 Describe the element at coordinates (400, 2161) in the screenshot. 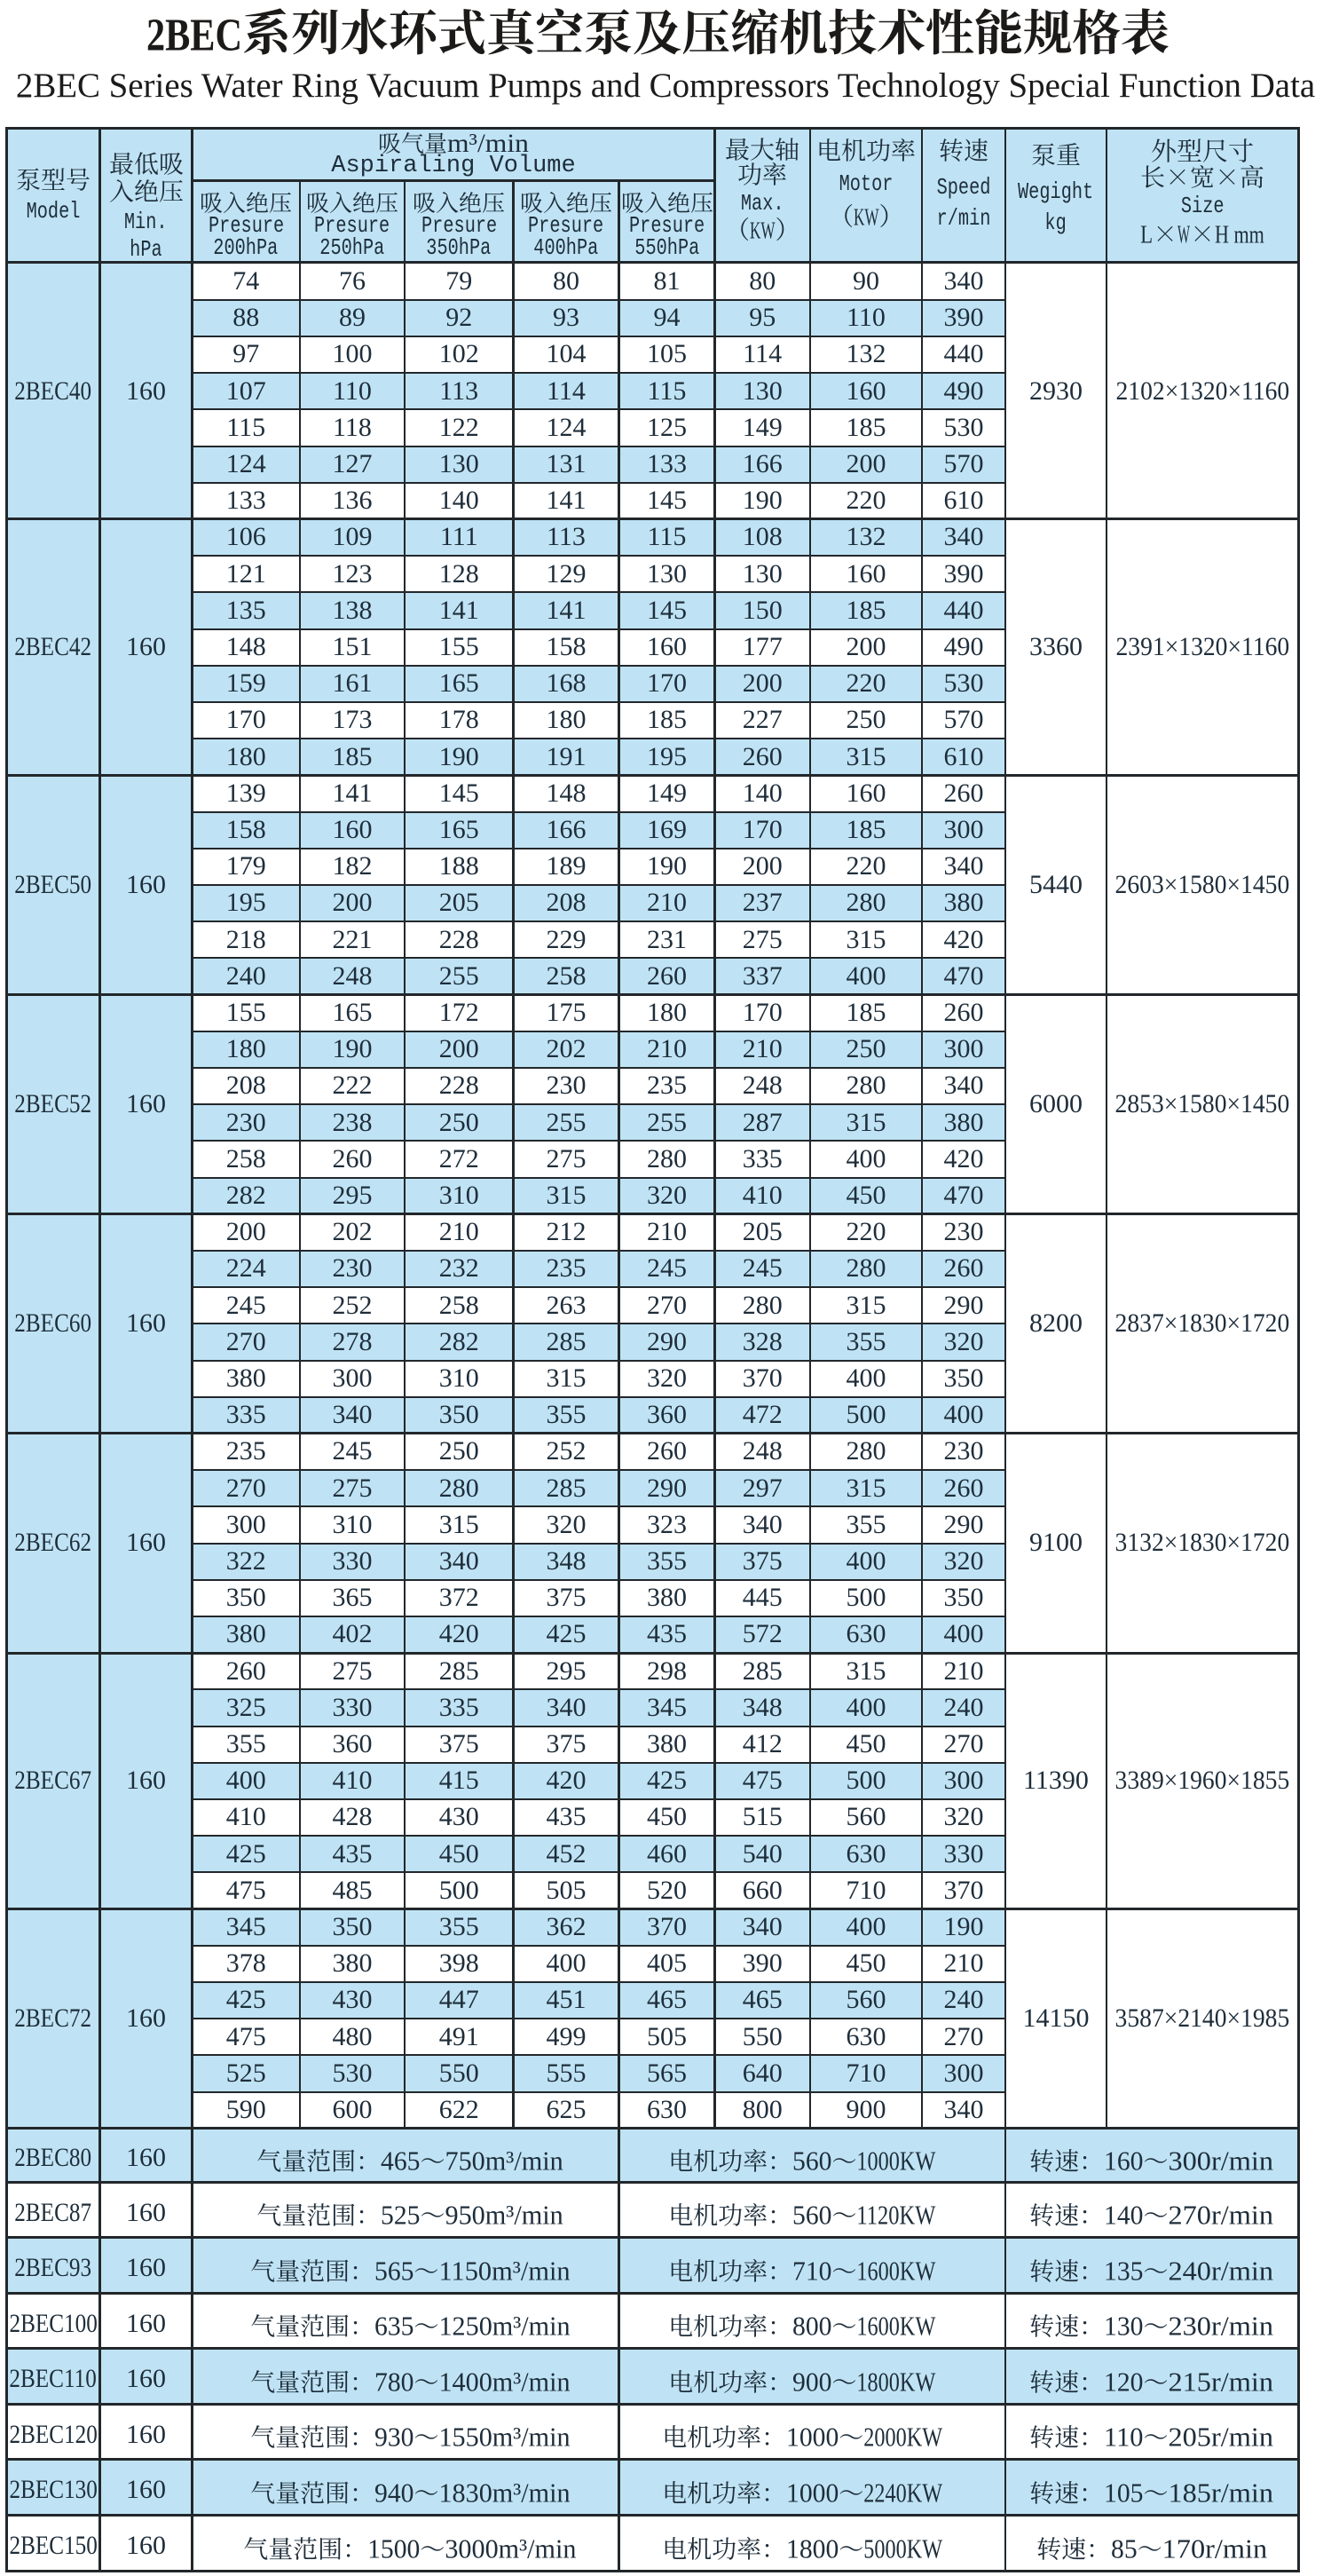

I see `svg-text: 465` at that location.